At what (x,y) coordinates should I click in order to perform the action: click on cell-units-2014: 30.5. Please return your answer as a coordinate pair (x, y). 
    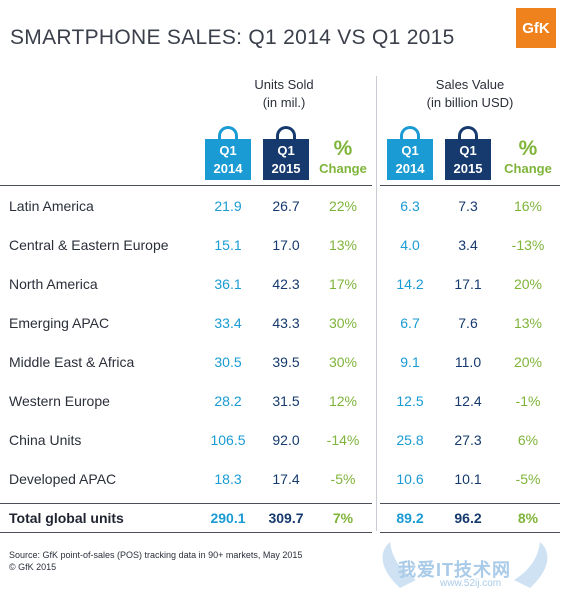
    Looking at the image, I should click on (228, 362).